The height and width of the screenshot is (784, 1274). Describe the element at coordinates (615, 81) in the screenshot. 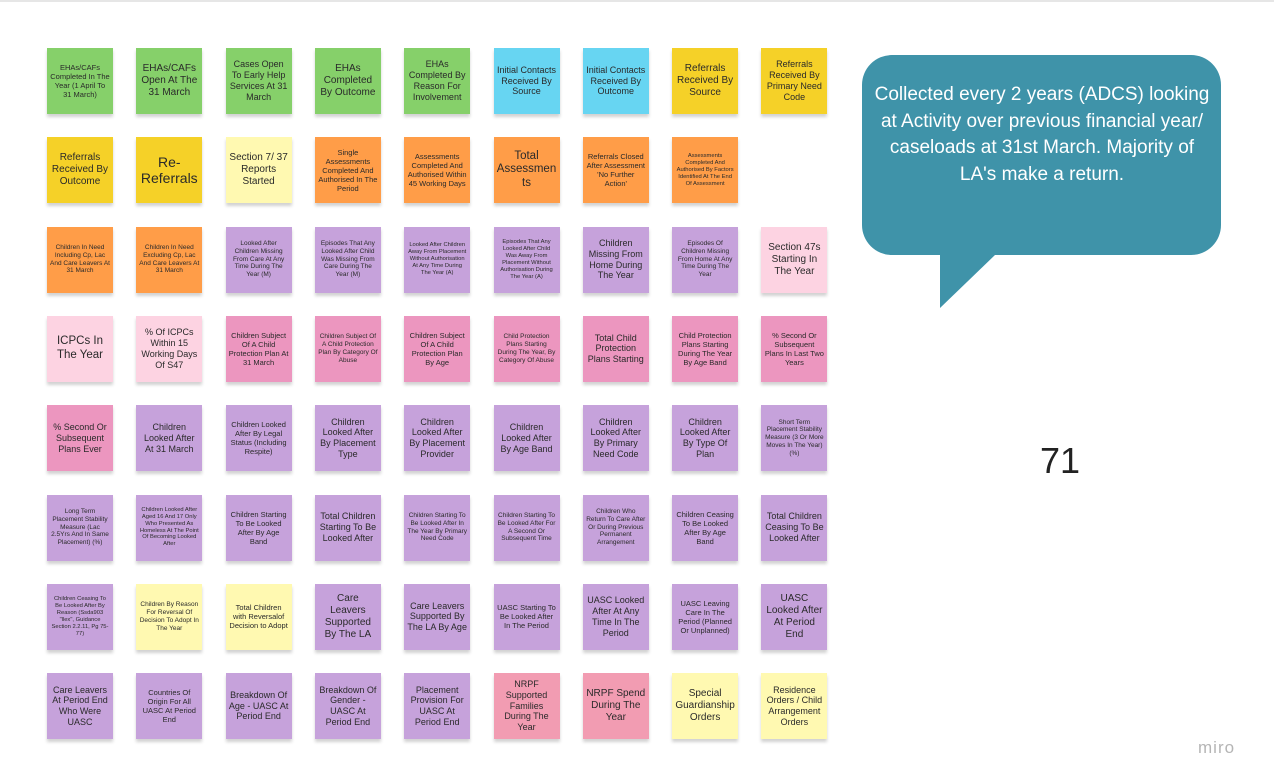

I see `sticky-note: Initial Contacts Received By Outcome` at that location.